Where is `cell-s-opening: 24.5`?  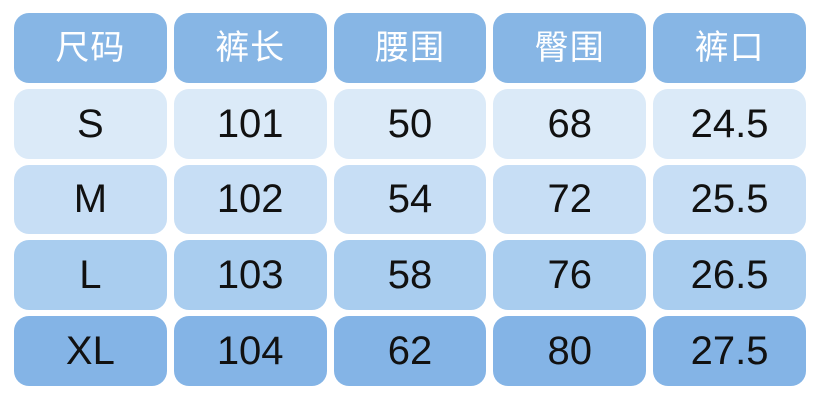 cell-s-opening: 24.5 is located at coordinates (729, 123).